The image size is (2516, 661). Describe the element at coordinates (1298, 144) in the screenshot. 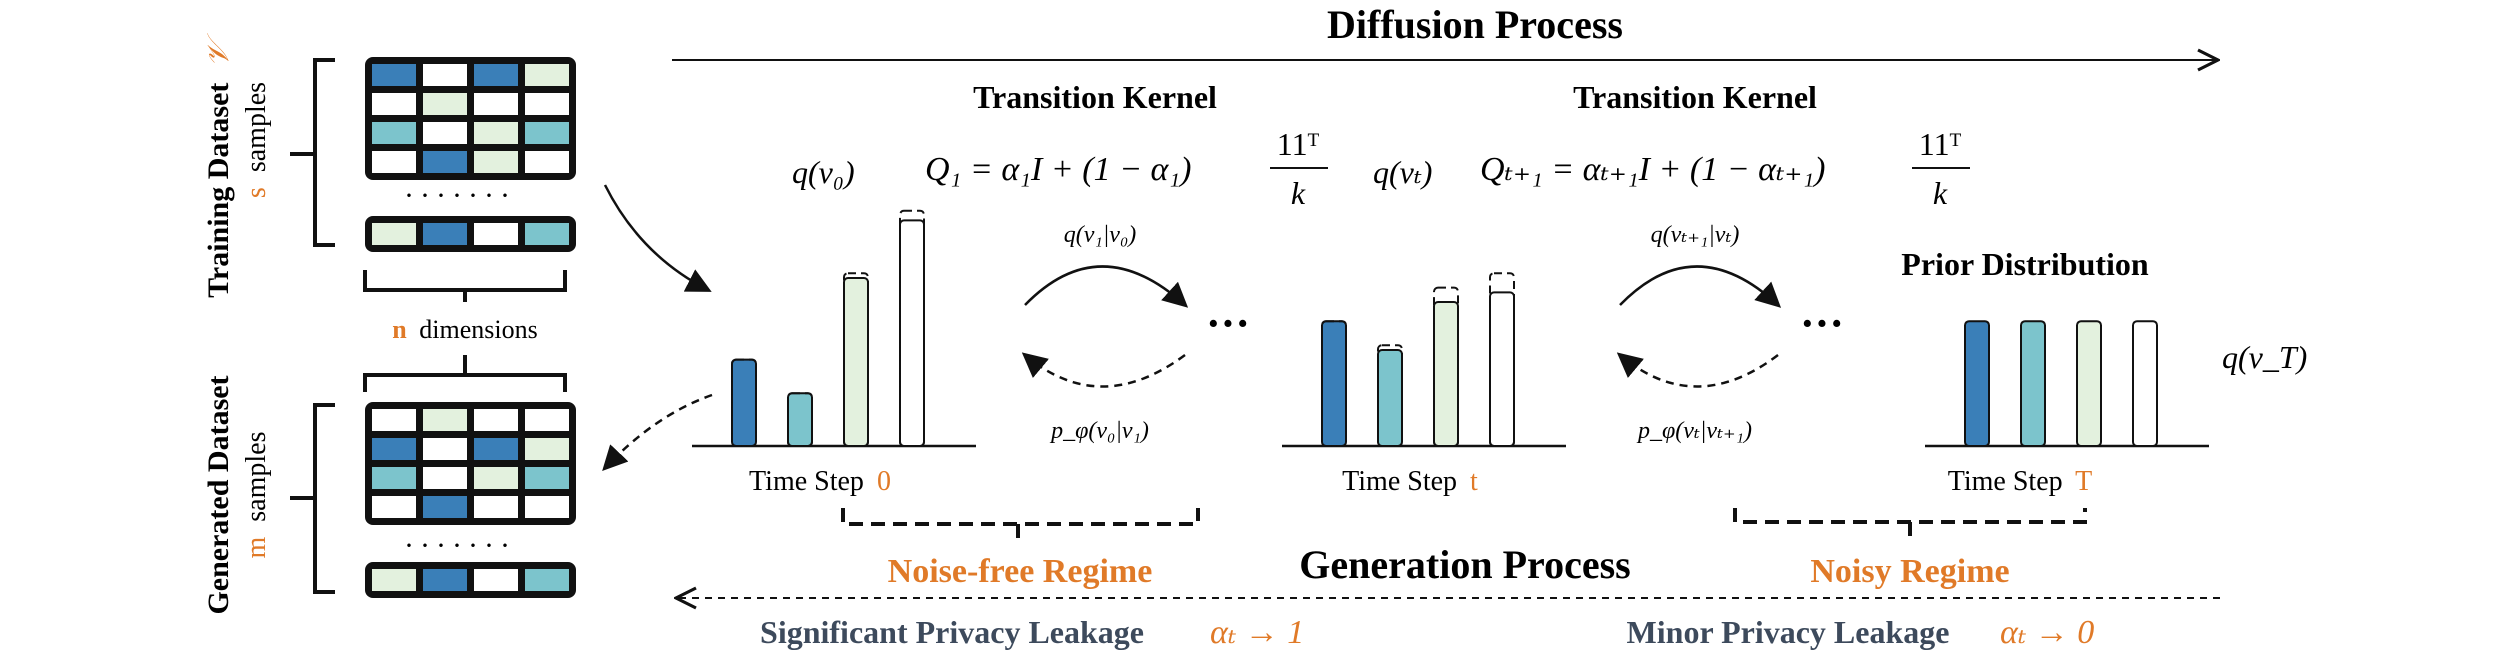

I see `kernel1-frac-num: 11ᵀ` at that location.